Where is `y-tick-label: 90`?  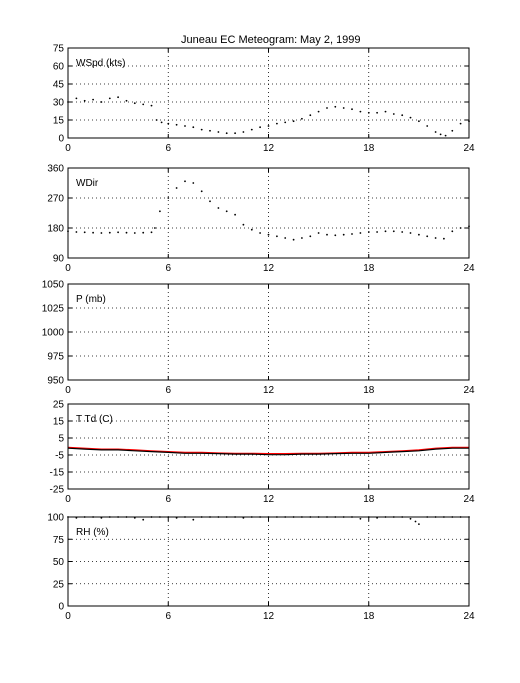
y-tick-label: 90 is located at coordinates (59, 259).